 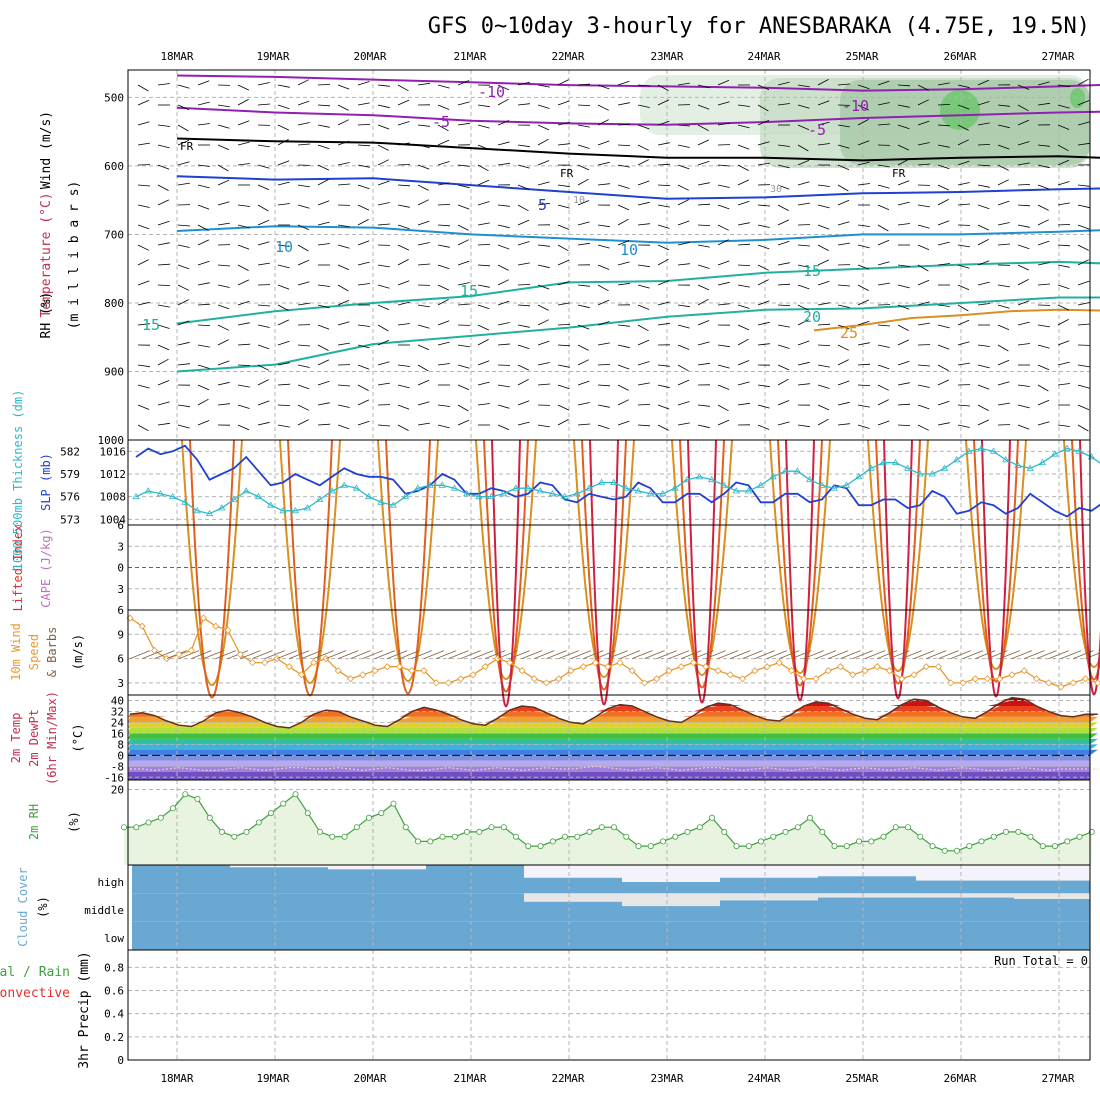 I want to click on top-date-label: 23MAR, so click(x=666, y=56).